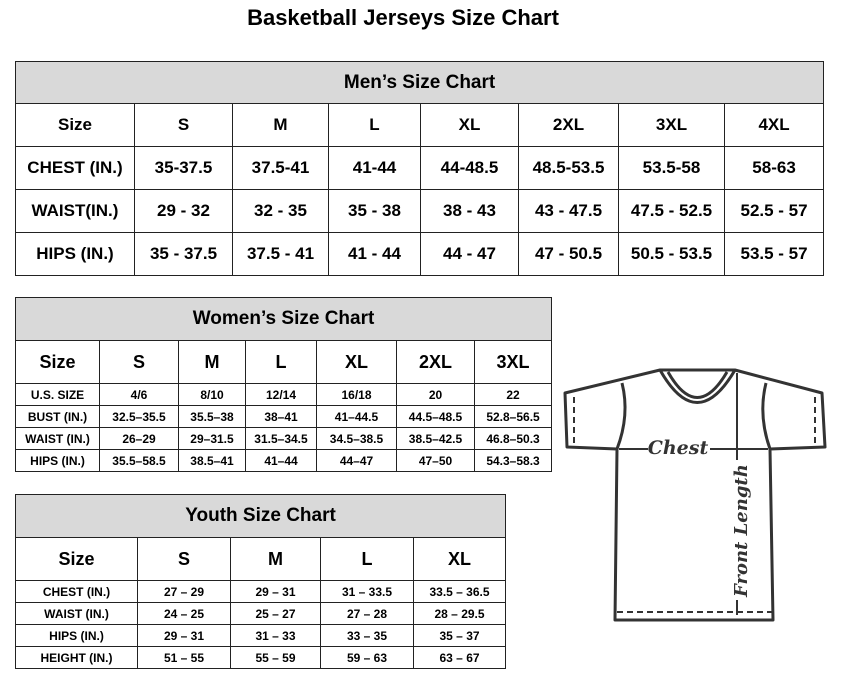 This screenshot has width=843, height=679. What do you see at coordinates (139, 438) in the screenshot?
I see `table-cell: 26–29` at bounding box center [139, 438].